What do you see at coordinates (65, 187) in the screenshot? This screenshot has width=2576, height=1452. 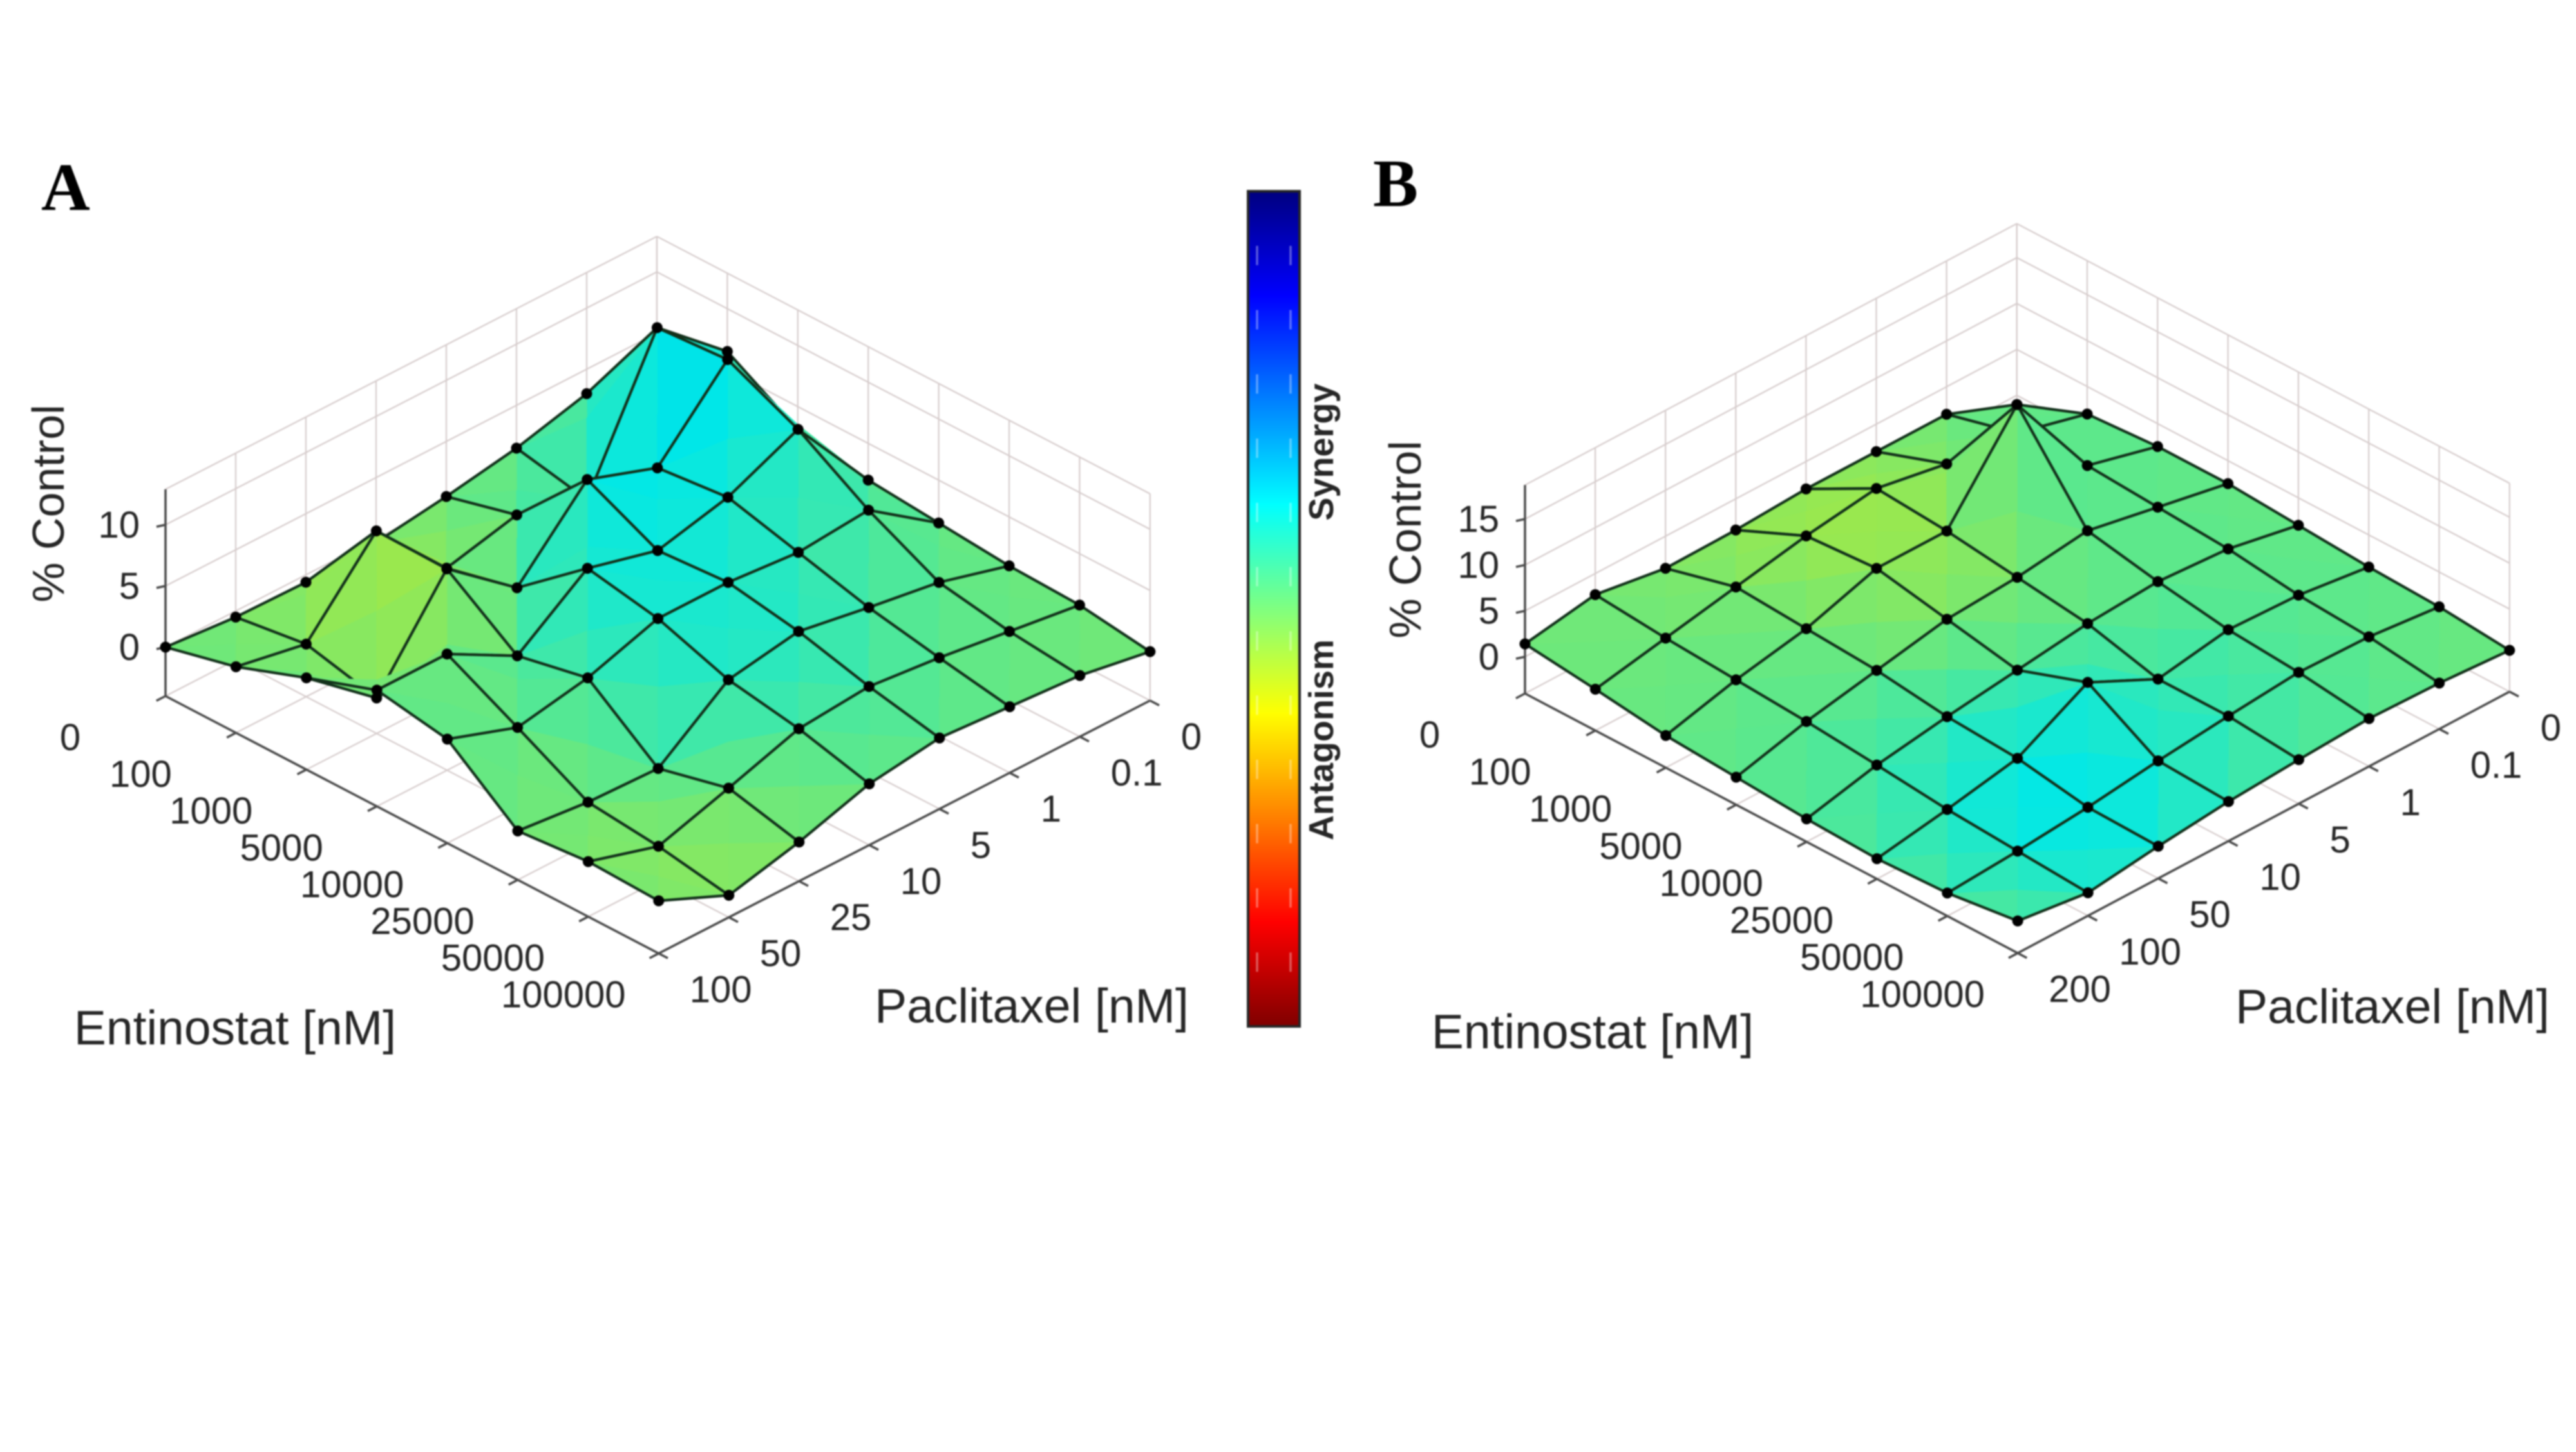 I see `svg-text: A` at bounding box center [65, 187].